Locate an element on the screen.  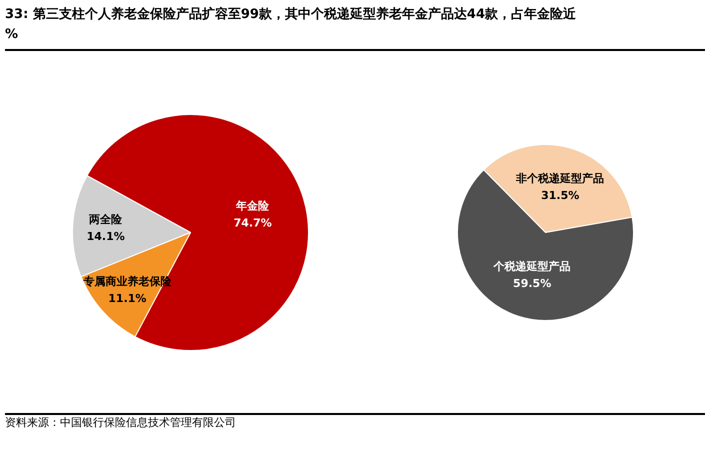
data-label: 14.1% is located at coordinates (105, 236).